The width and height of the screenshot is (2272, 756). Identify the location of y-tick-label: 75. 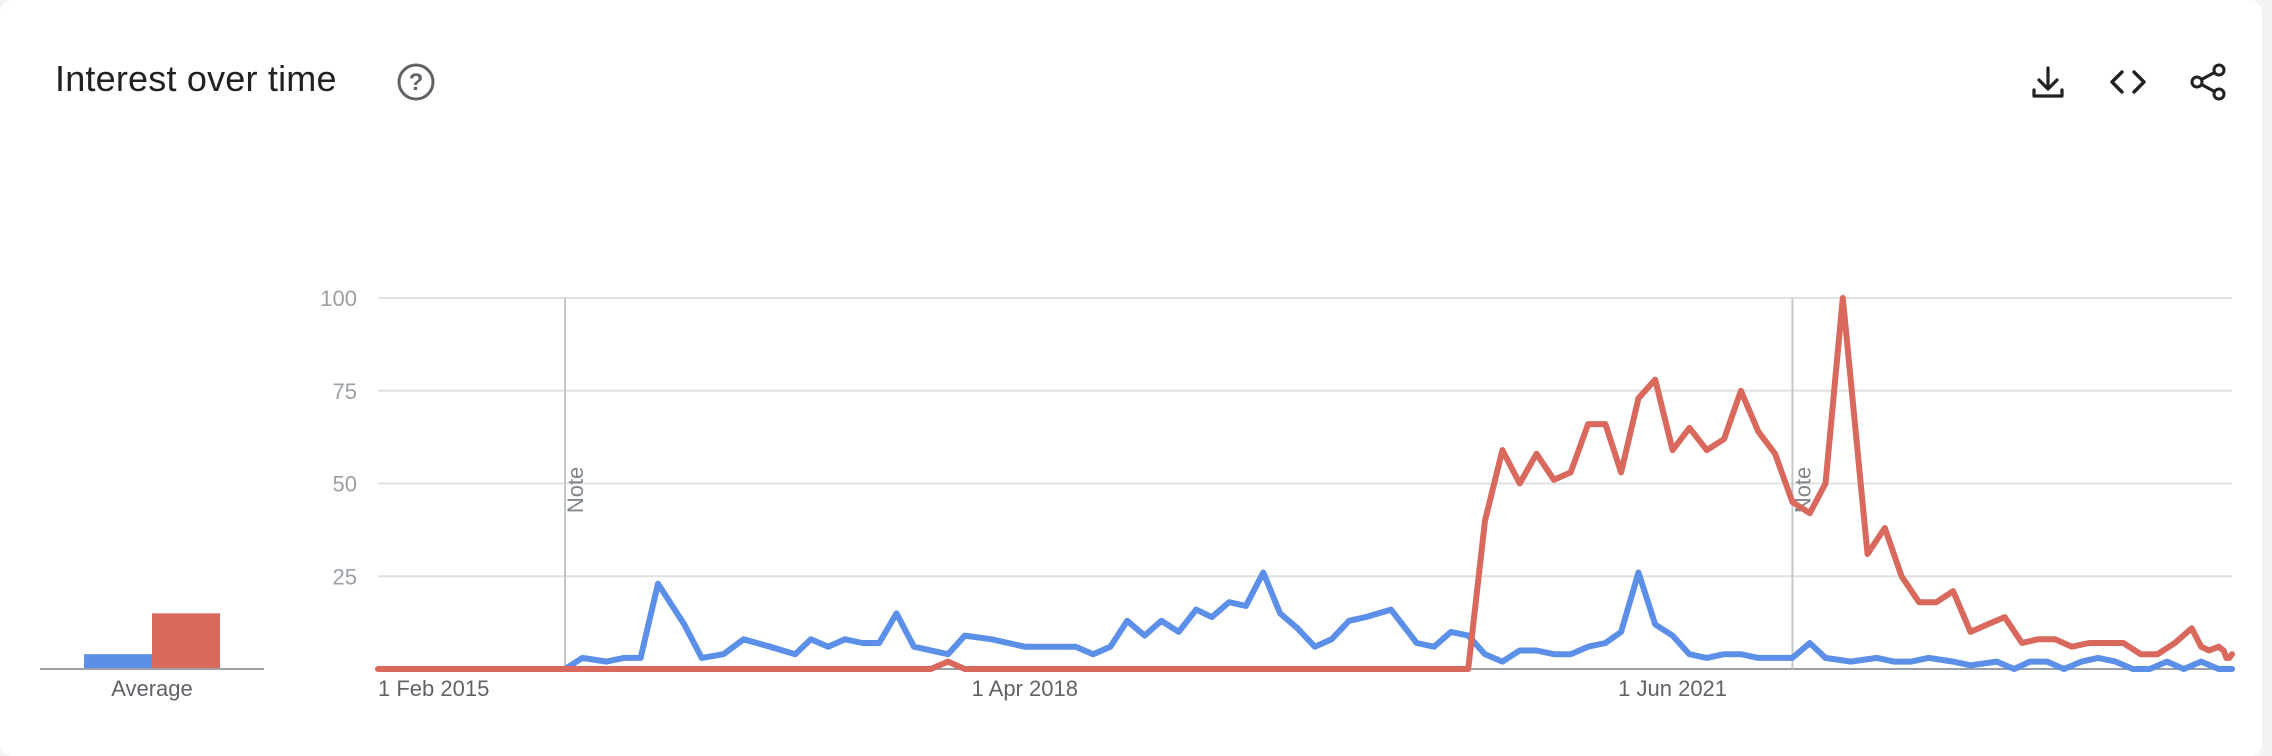
(345, 391).